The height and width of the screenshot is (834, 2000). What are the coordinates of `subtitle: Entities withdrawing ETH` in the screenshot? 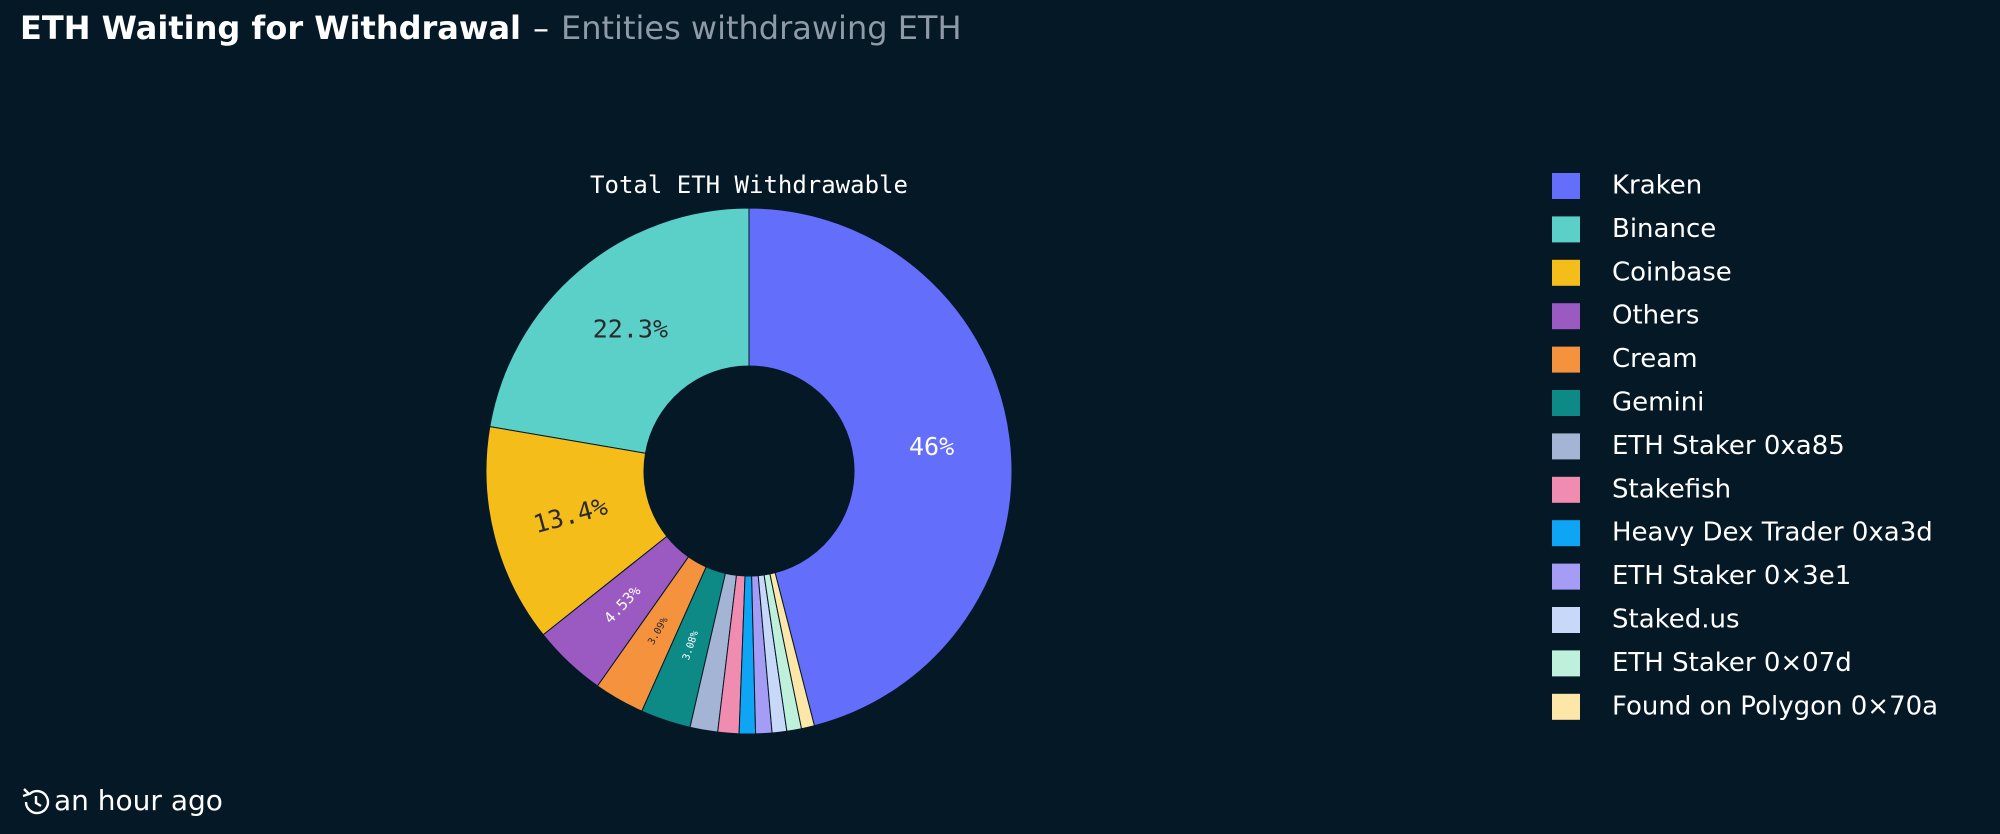 It's located at (761, 28).